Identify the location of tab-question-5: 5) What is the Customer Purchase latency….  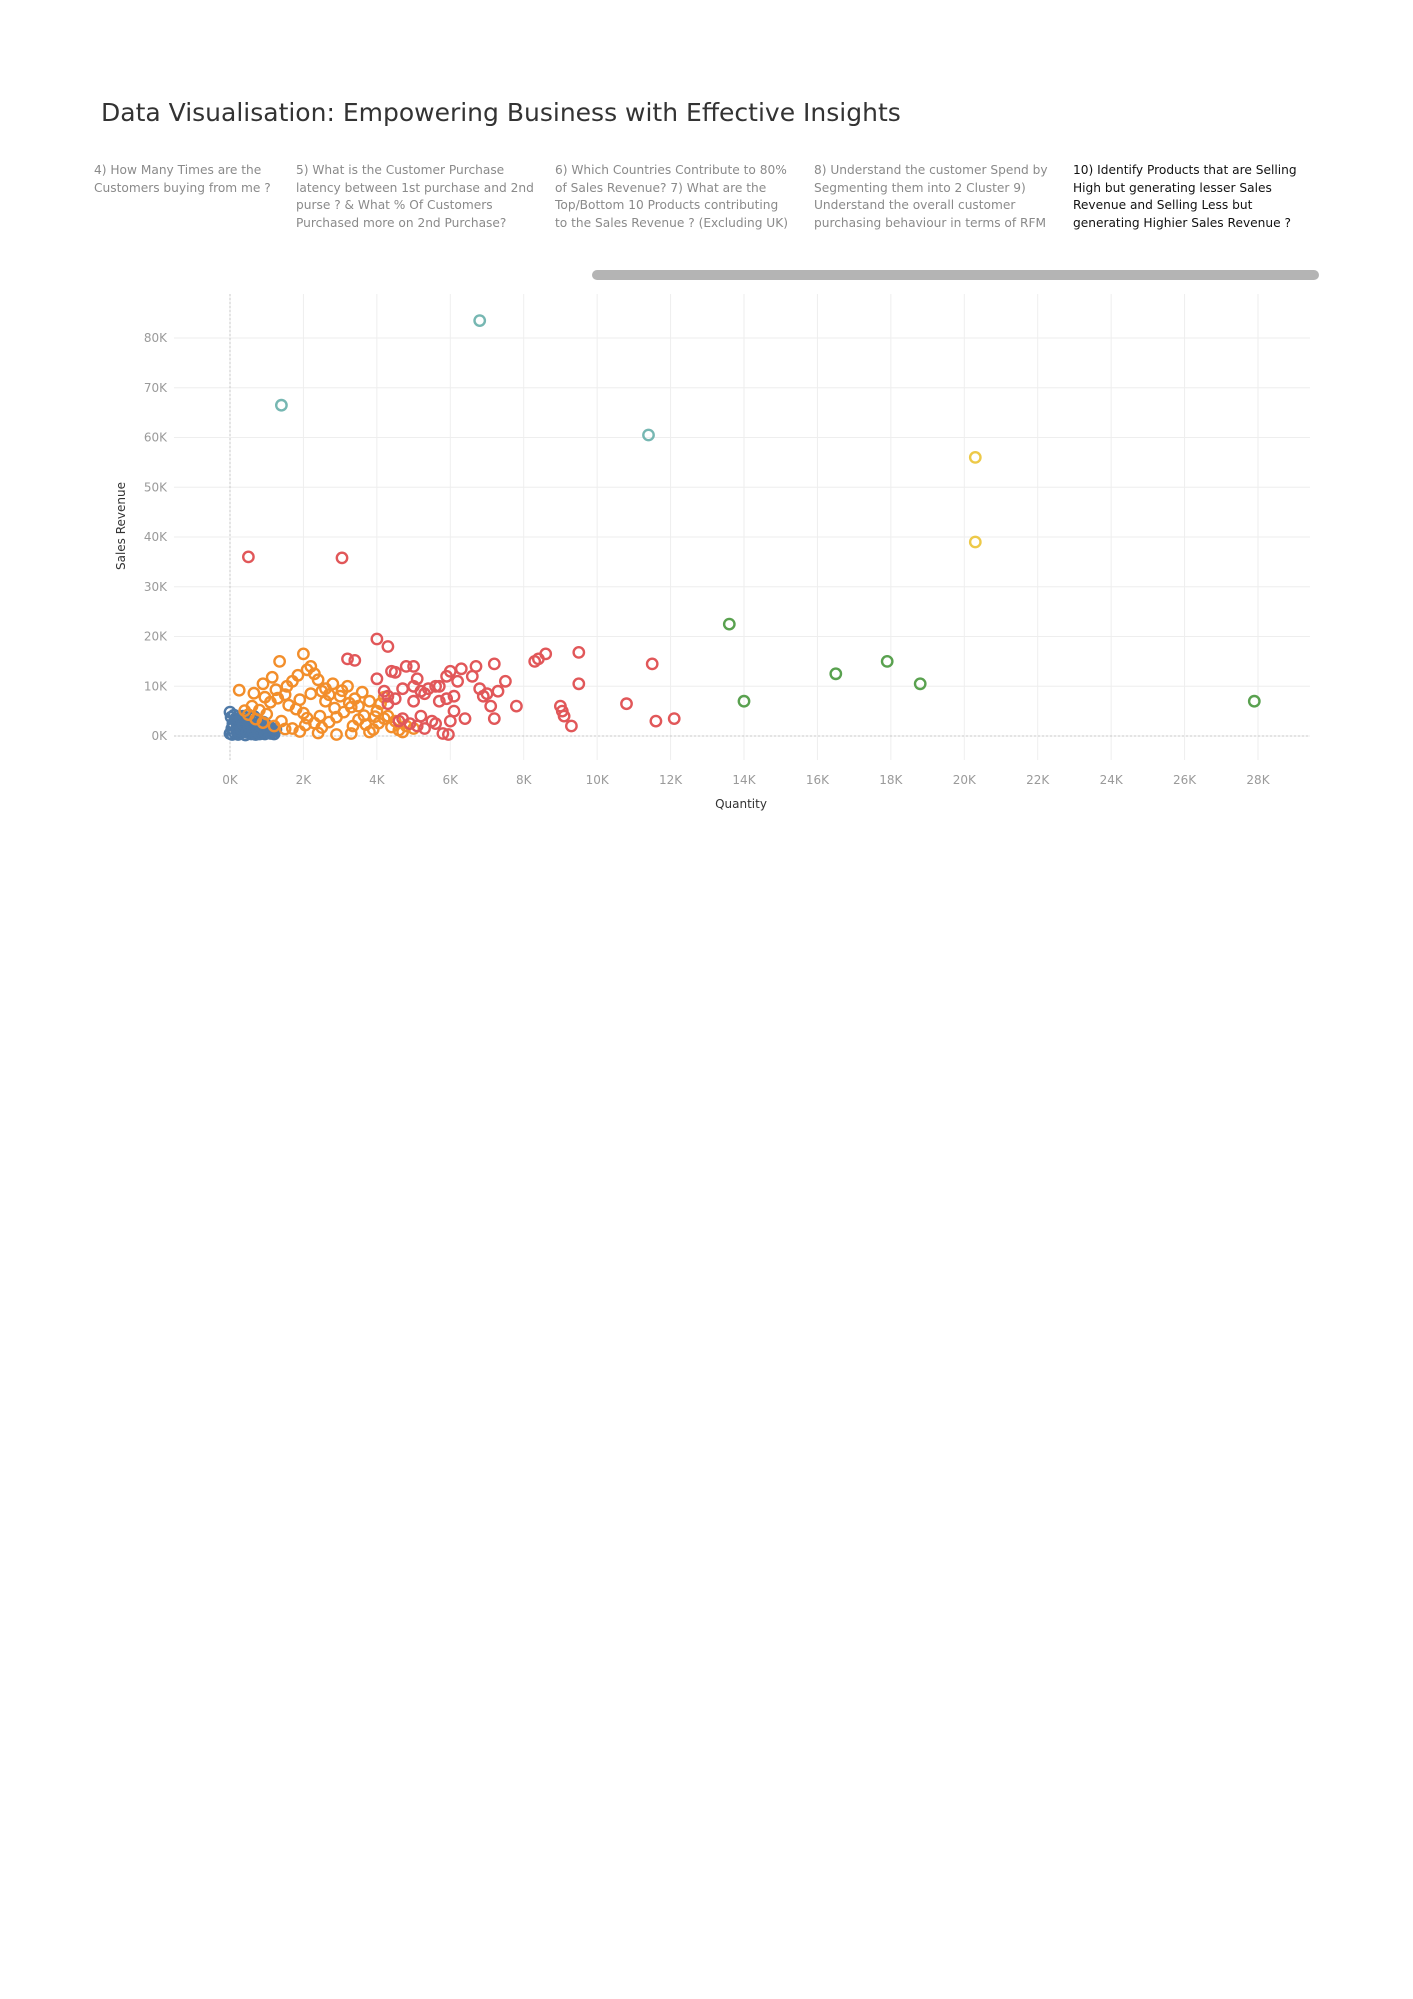
(415, 196).